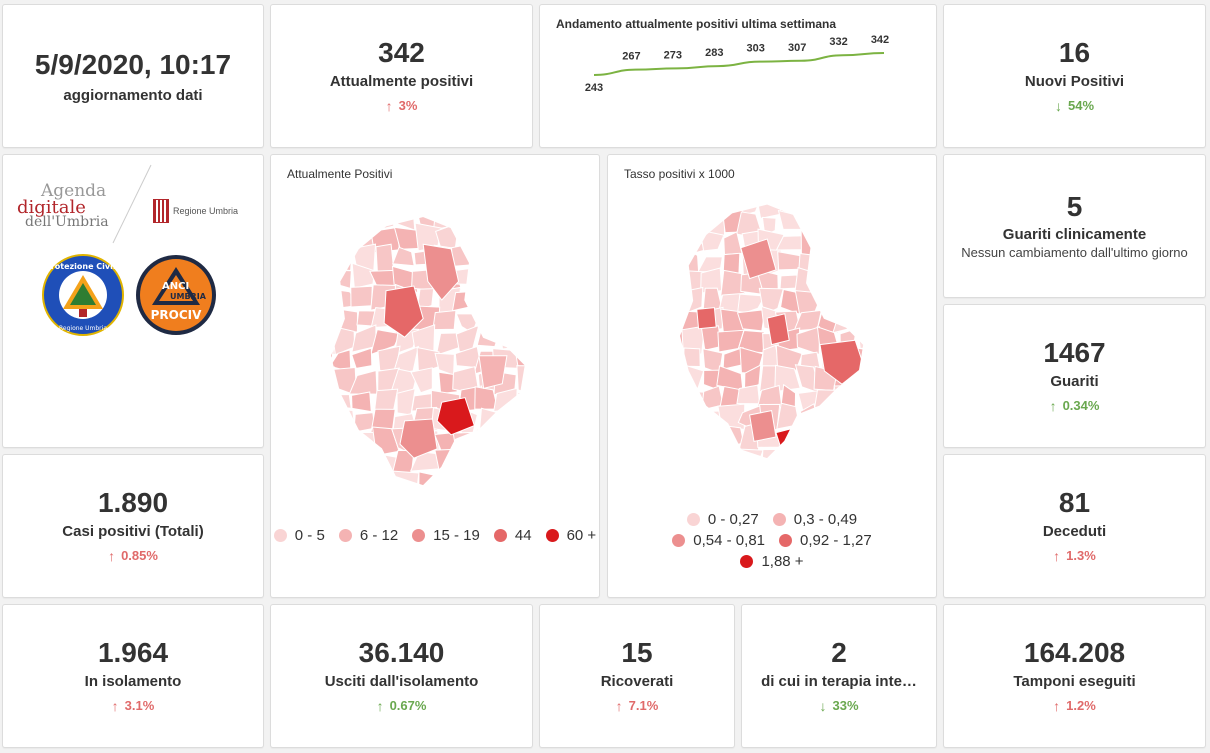 The height and width of the screenshot is (753, 1210). I want to click on legend-item: 44, so click(512, 535).